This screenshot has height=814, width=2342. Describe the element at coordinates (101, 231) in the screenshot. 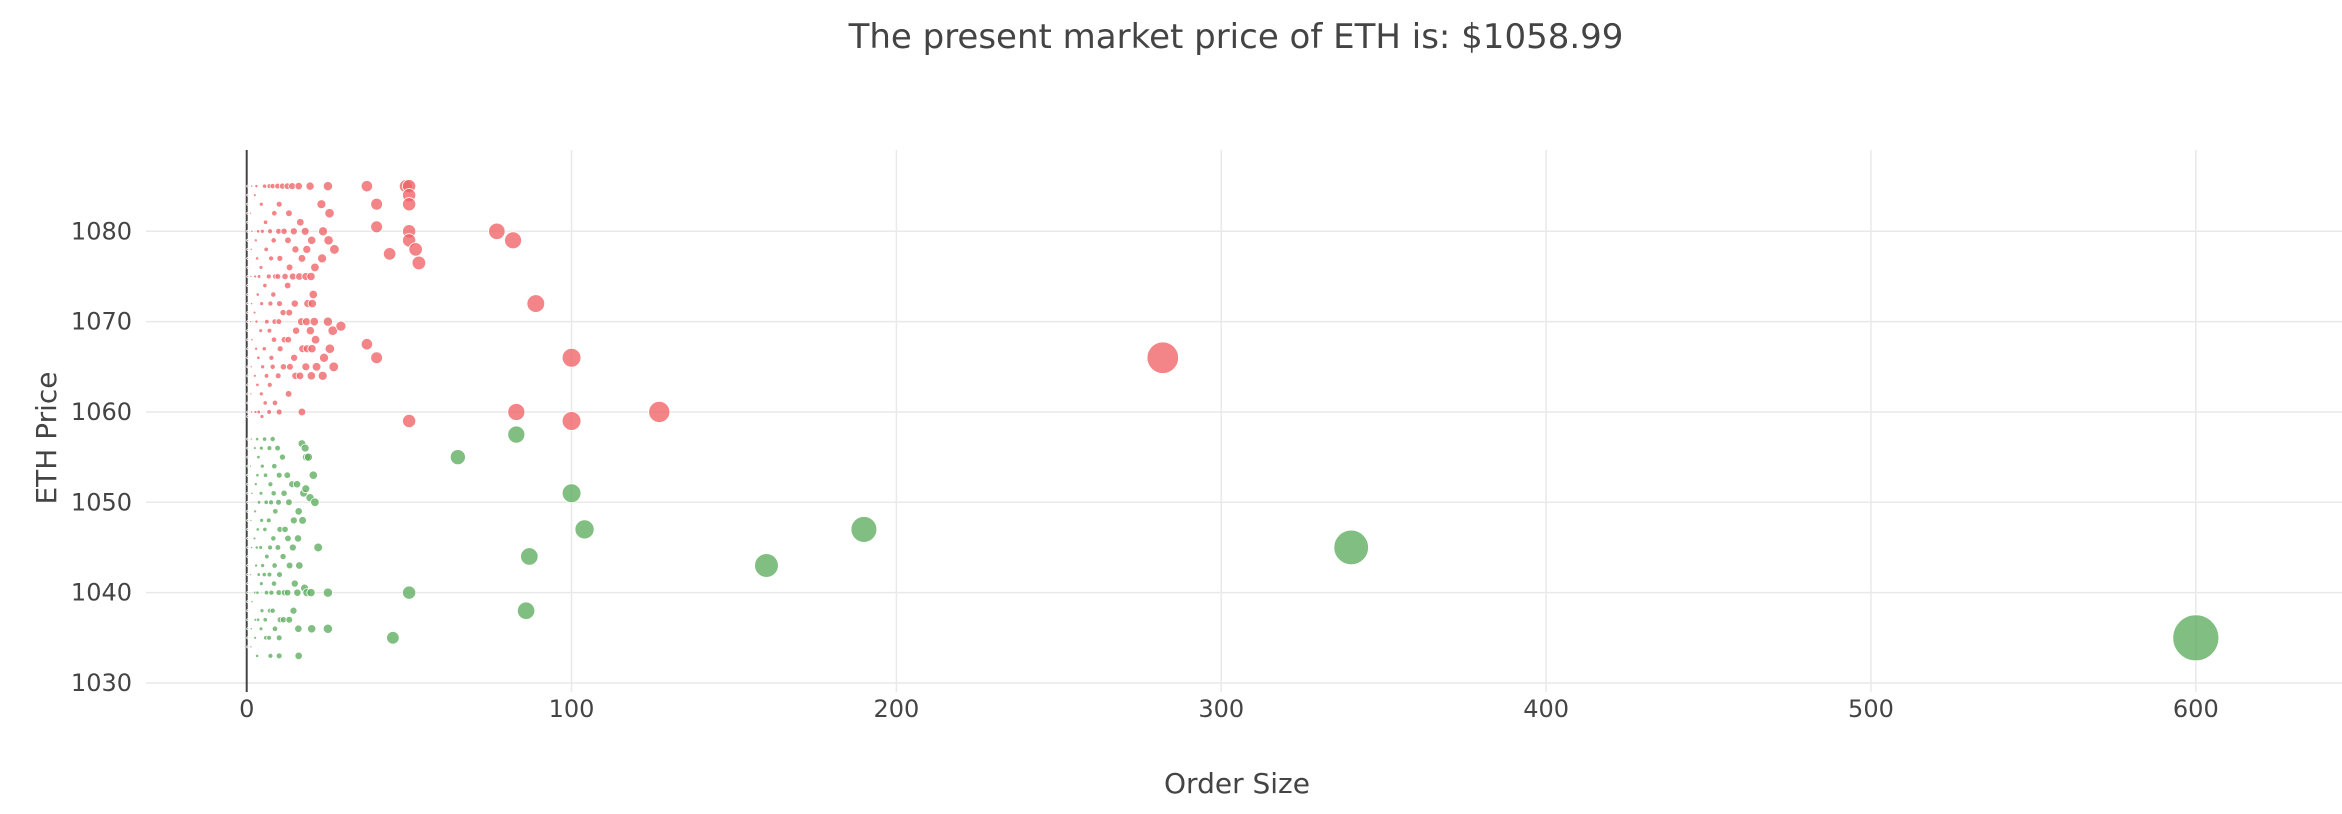

I see `y-tick-label: 1080` at that location.